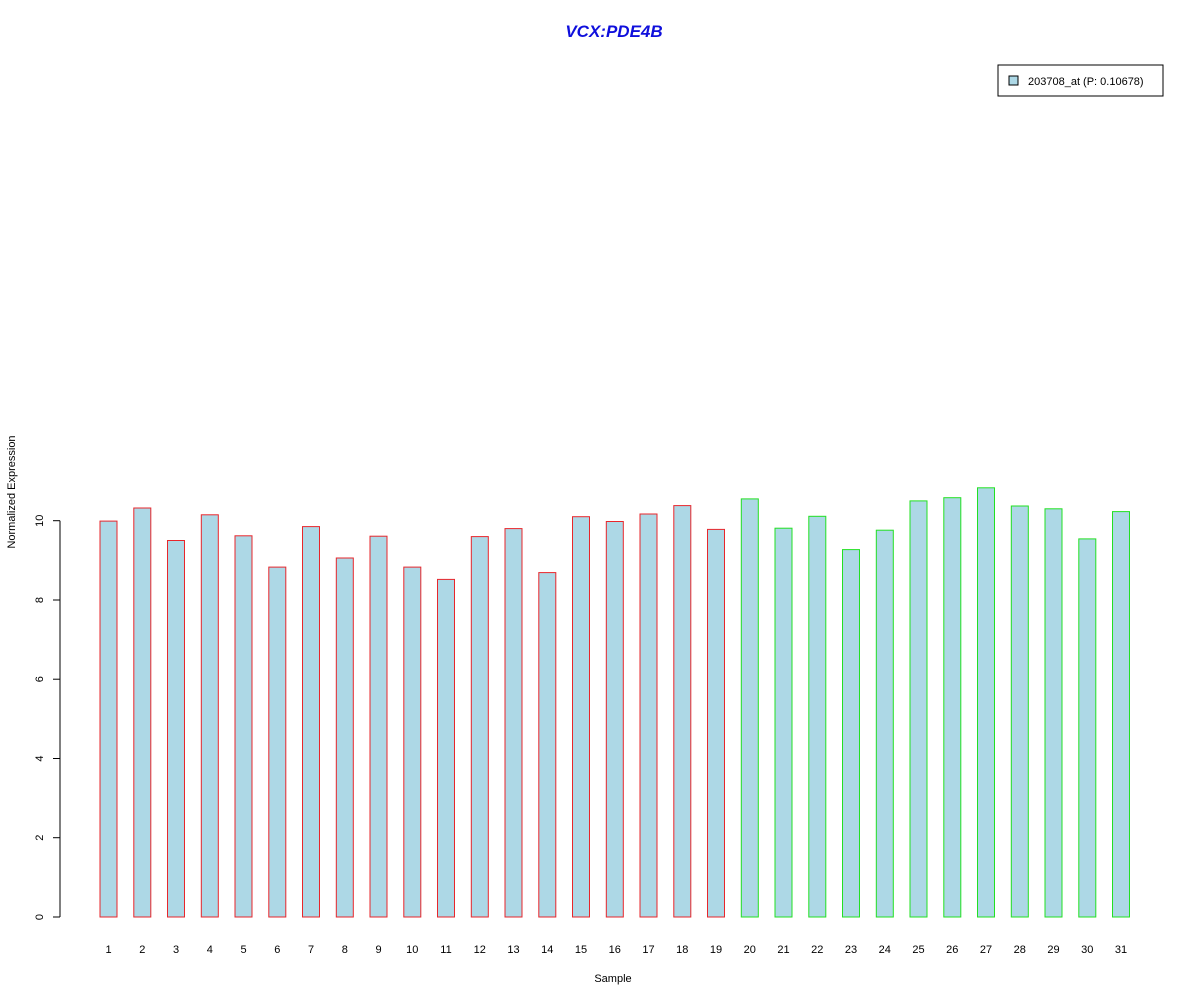 This screenshot has width=1200, height=1000. I want to click on x-tick-label-3: 3, so click(176, 950).